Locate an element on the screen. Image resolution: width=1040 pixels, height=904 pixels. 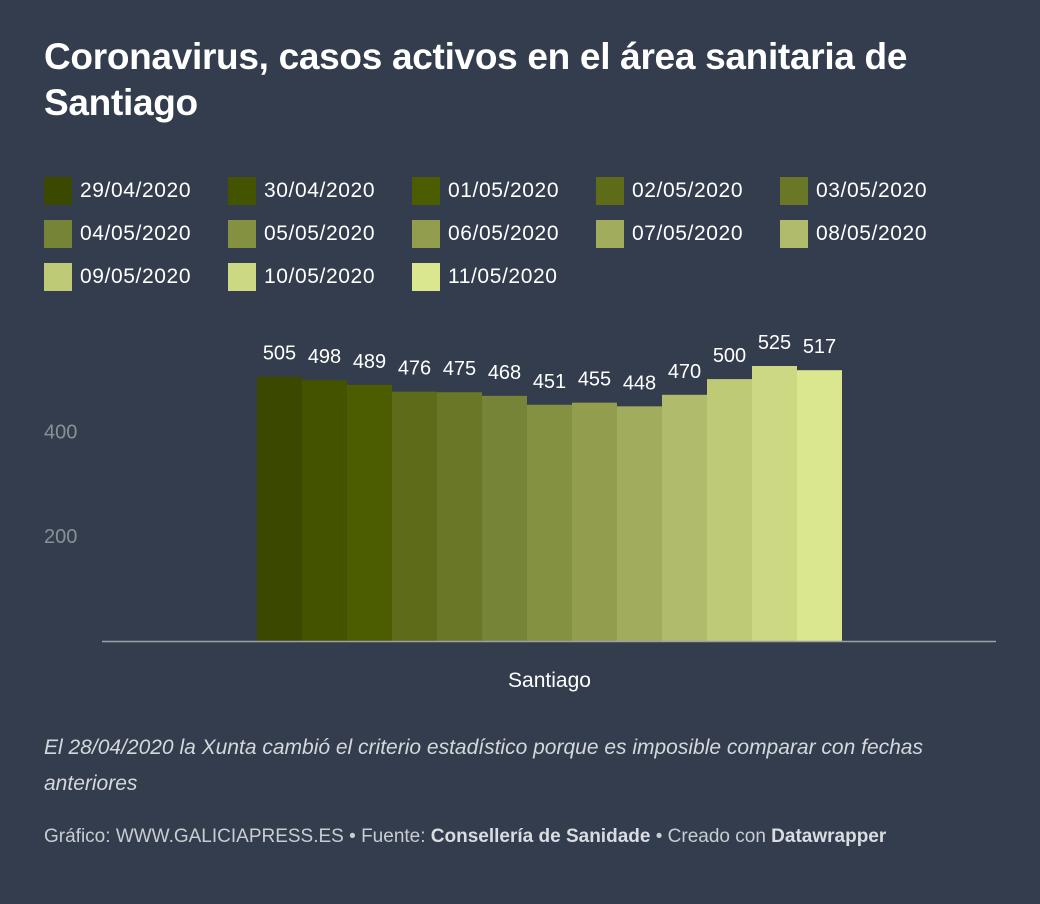
legend-label: 10/05/2020 is located at coordinates (320, 276).